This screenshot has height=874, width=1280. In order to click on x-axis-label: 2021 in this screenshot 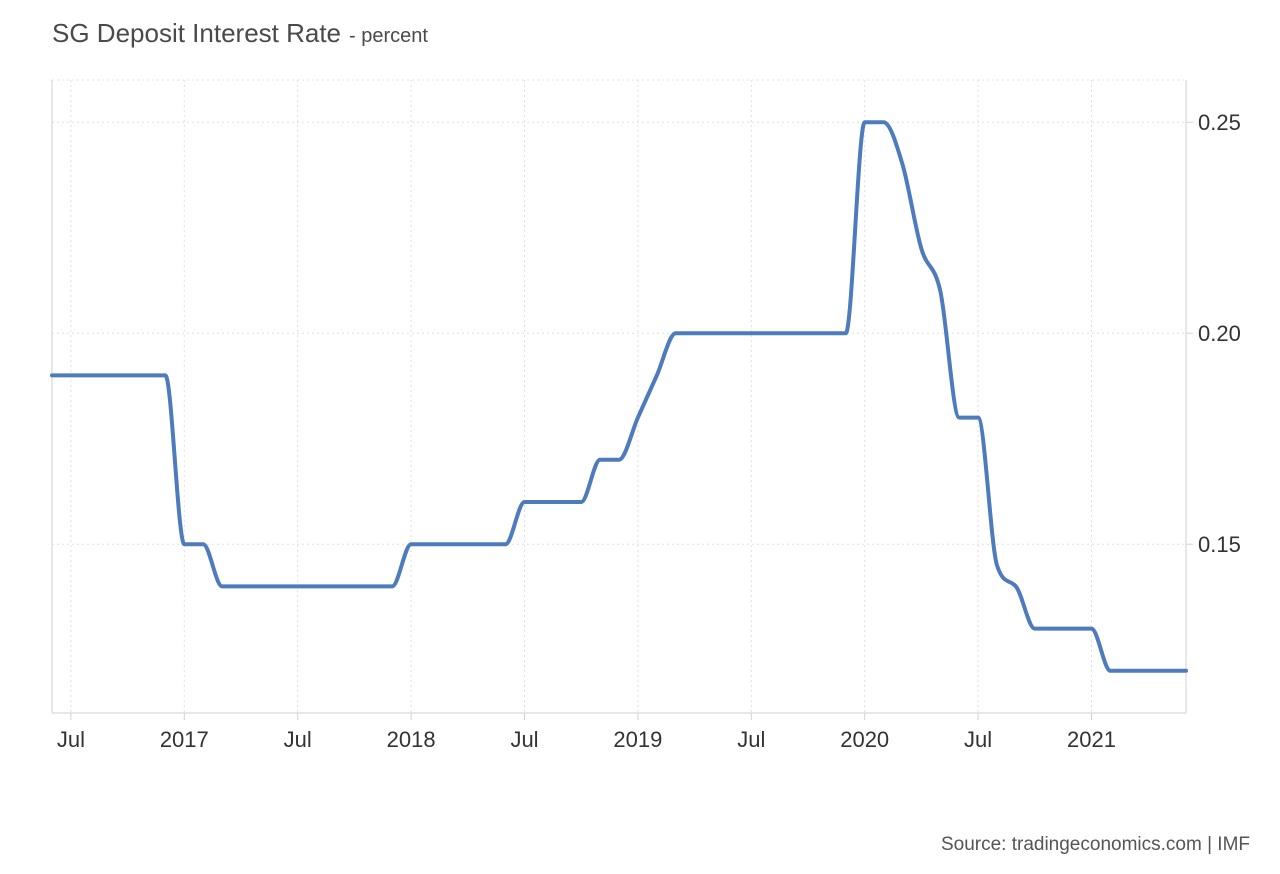, I will do `click(1091, 739)`.